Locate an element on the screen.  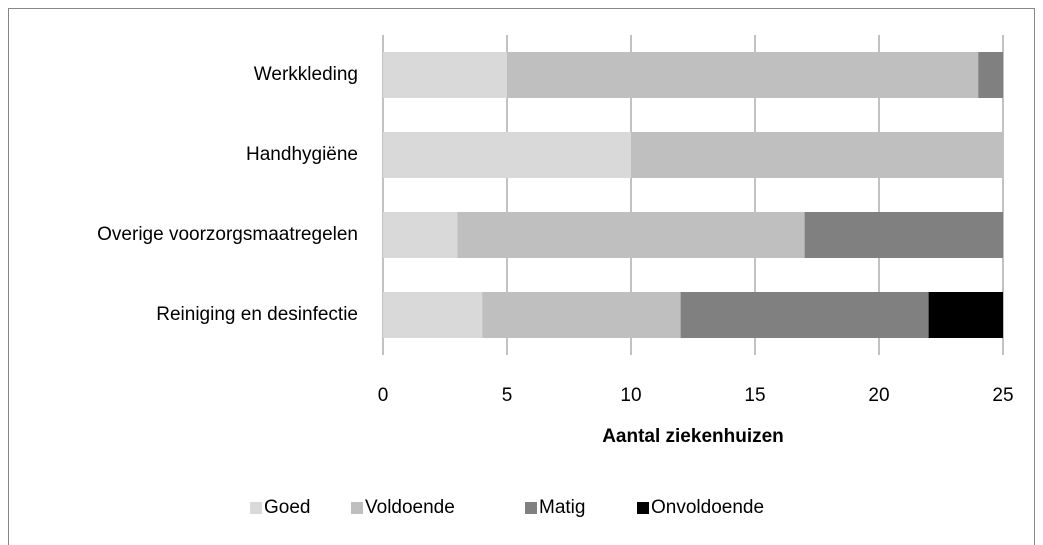
legend-label: Goed is located at coordinates (287, 507).